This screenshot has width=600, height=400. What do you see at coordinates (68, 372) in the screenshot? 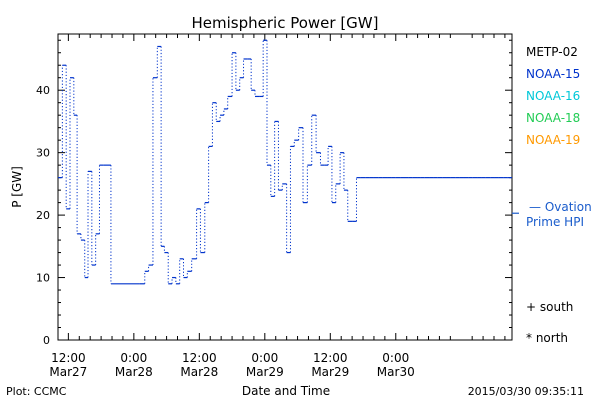
I see `x-tick-date: Mar27` at bounding box center [68, 372].